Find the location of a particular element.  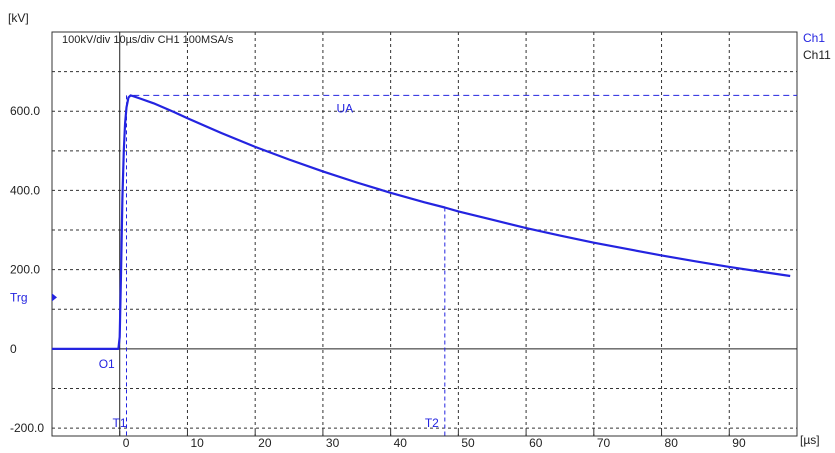

x-tick-label: 80 is located at coordinates (672, 443).